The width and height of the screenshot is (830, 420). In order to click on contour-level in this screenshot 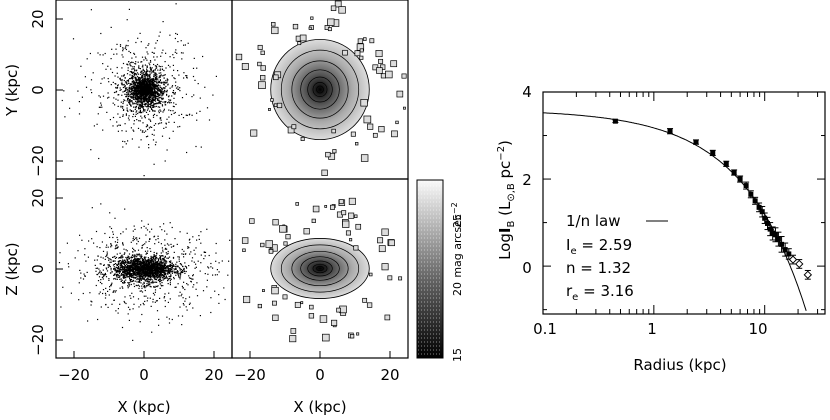, I will do `click(320, 89)`.